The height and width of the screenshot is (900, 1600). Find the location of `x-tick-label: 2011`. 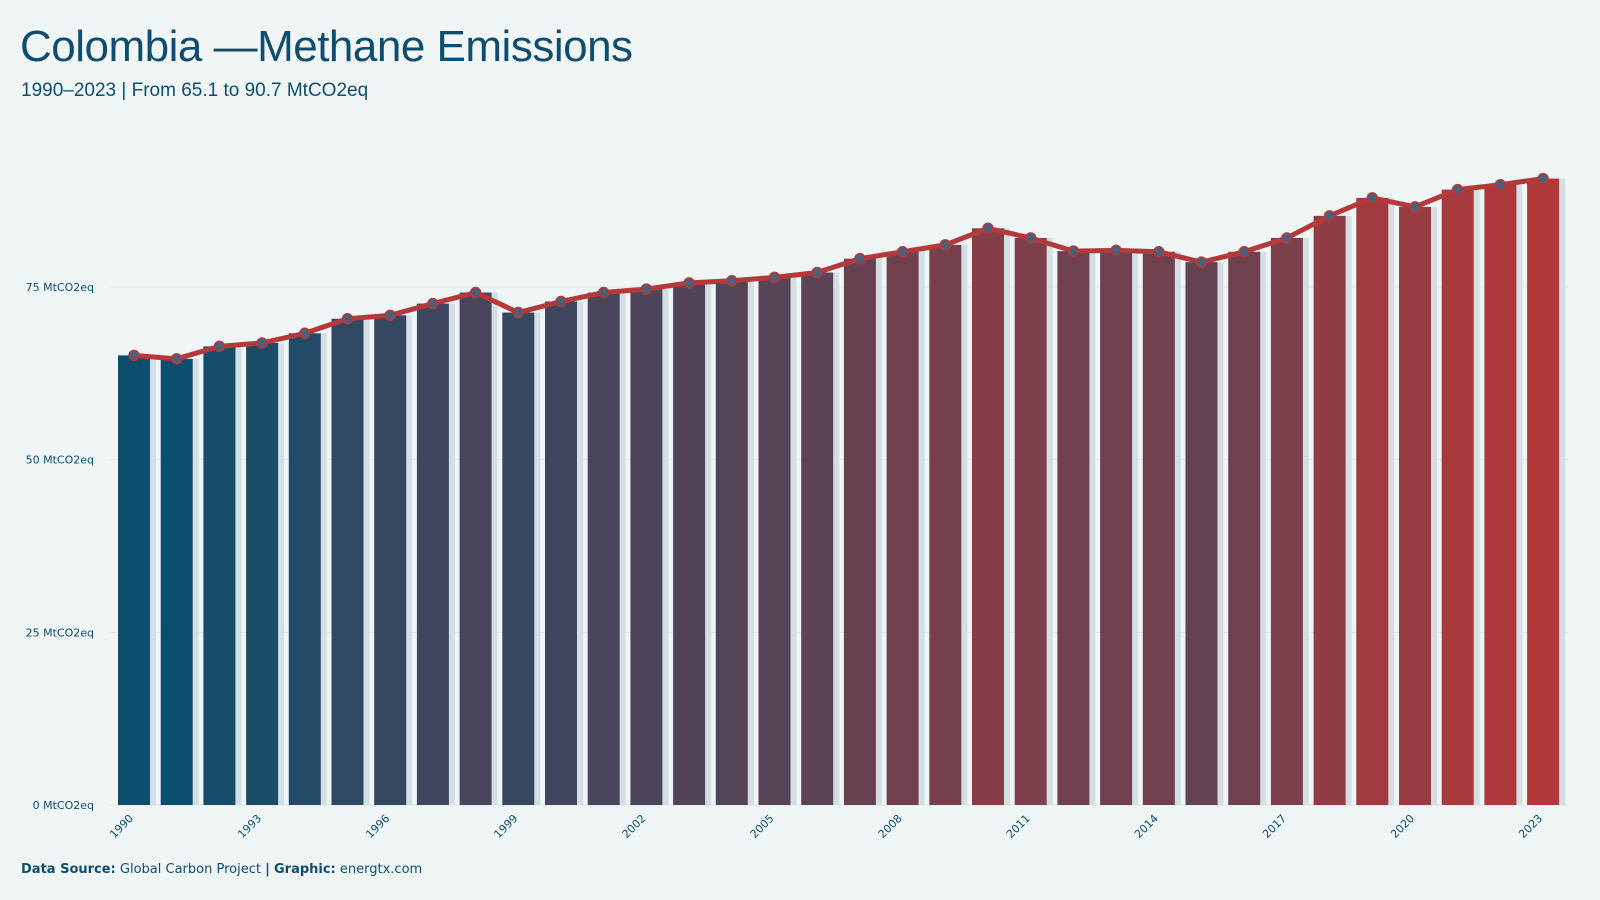

x-tick-label: 2011 is located at coordinates (1018, 826).